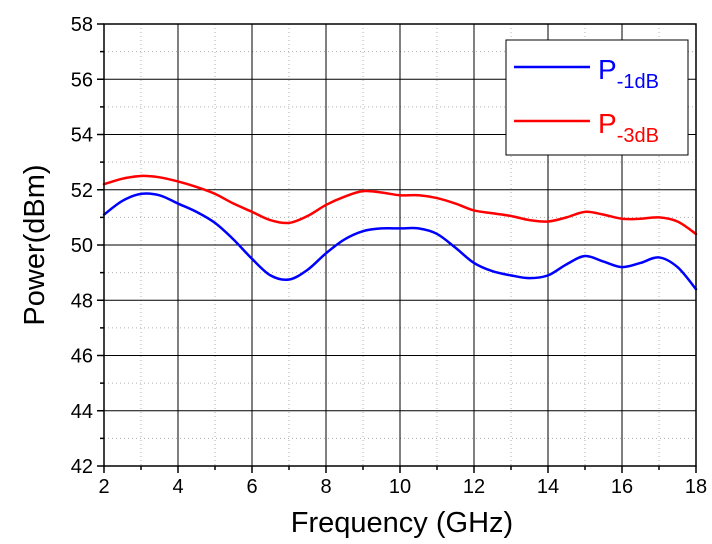 The width and height of the screenshot is (712, 544). I want to click on x-tick-label: 4, so click(177, 487).